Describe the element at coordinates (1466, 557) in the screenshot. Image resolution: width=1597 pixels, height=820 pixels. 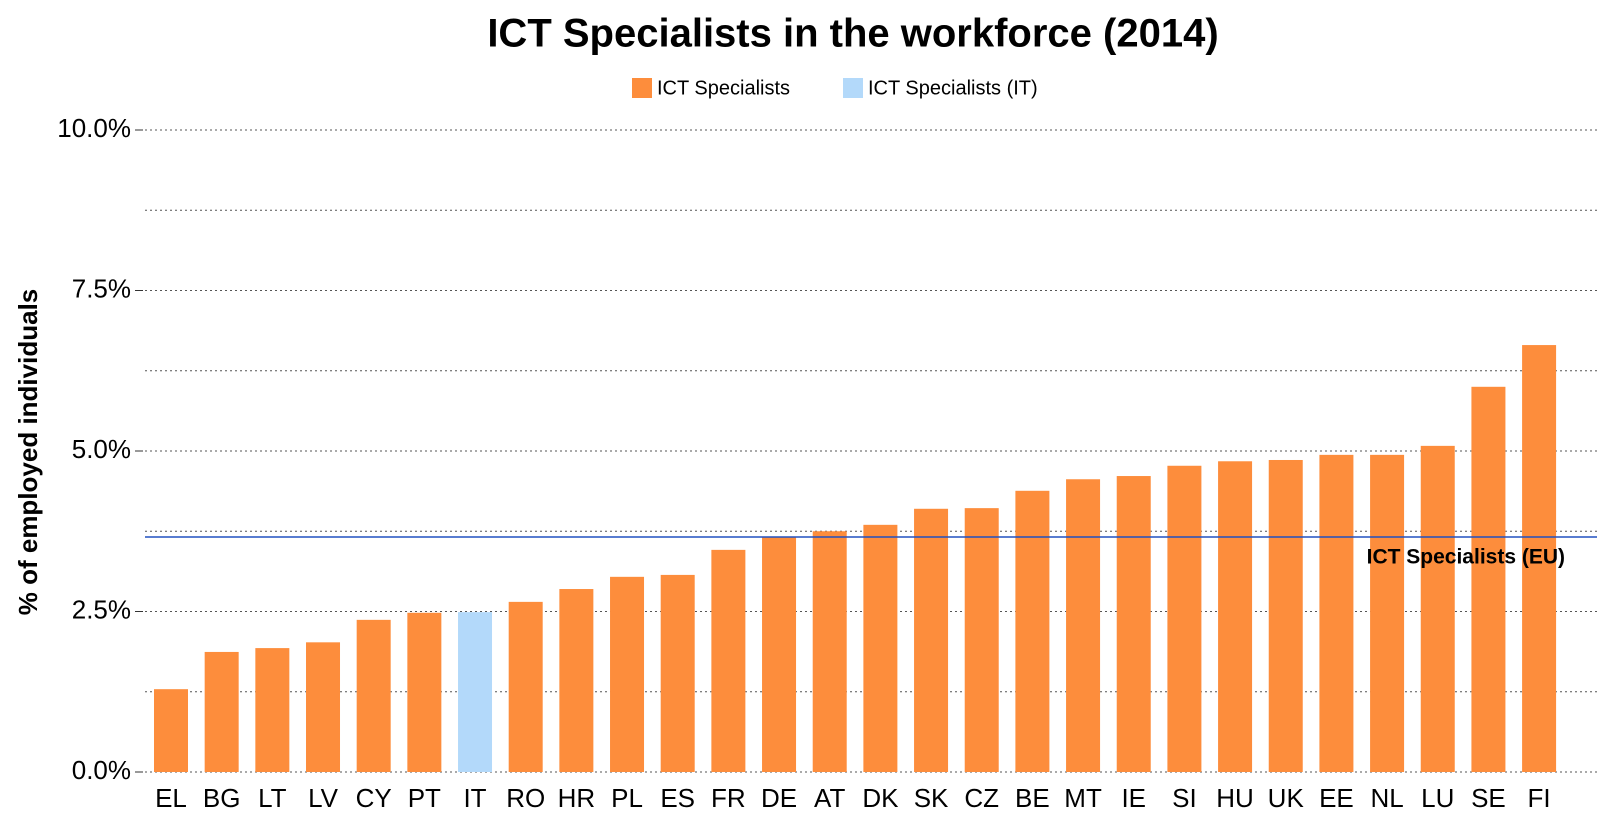
I see `reference-label: ICT Specialists (EU)` at that location.